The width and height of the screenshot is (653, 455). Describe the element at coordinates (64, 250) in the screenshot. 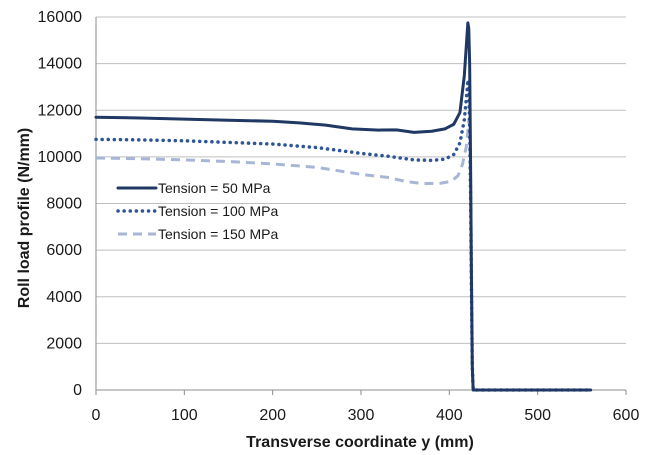

I see `y-tick-label: 6000` at that location.